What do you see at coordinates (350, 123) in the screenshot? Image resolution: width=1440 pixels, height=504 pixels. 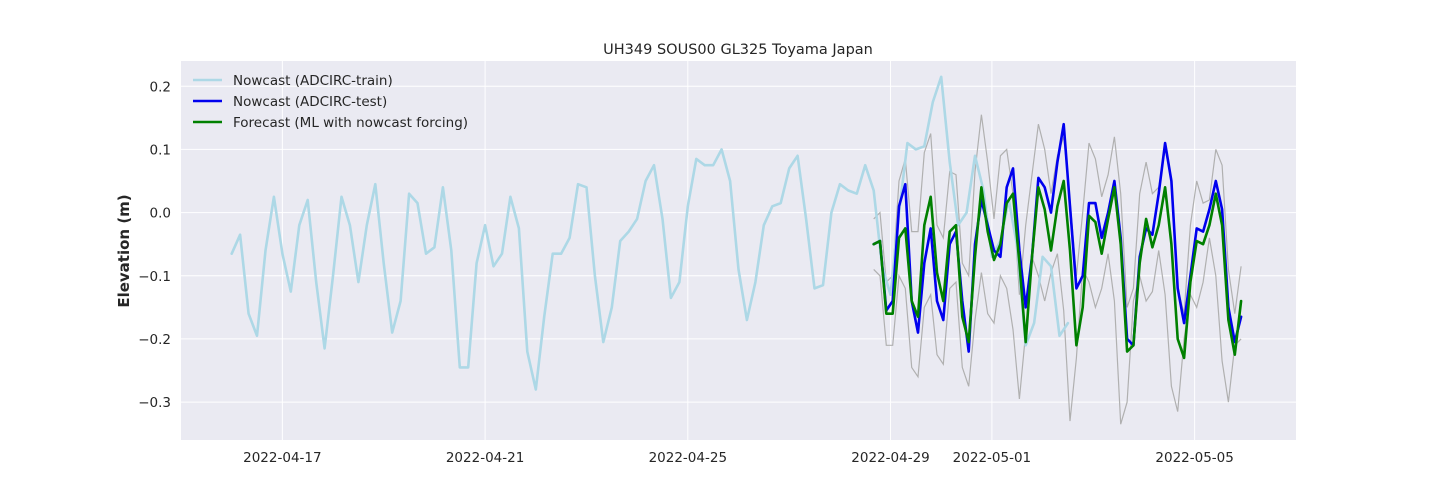 I see `legend-label: Forecast (ML with nowcast forcing)` at bounding box center [350, 123].